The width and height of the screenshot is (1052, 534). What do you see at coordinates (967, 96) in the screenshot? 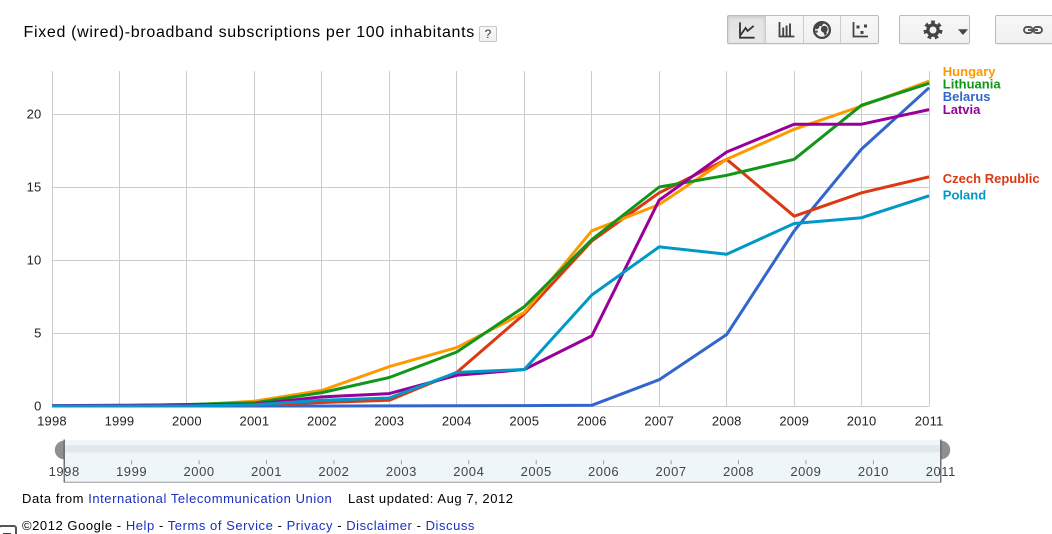
I see `svg-text: Belarus` at bounding box center [967, 96].